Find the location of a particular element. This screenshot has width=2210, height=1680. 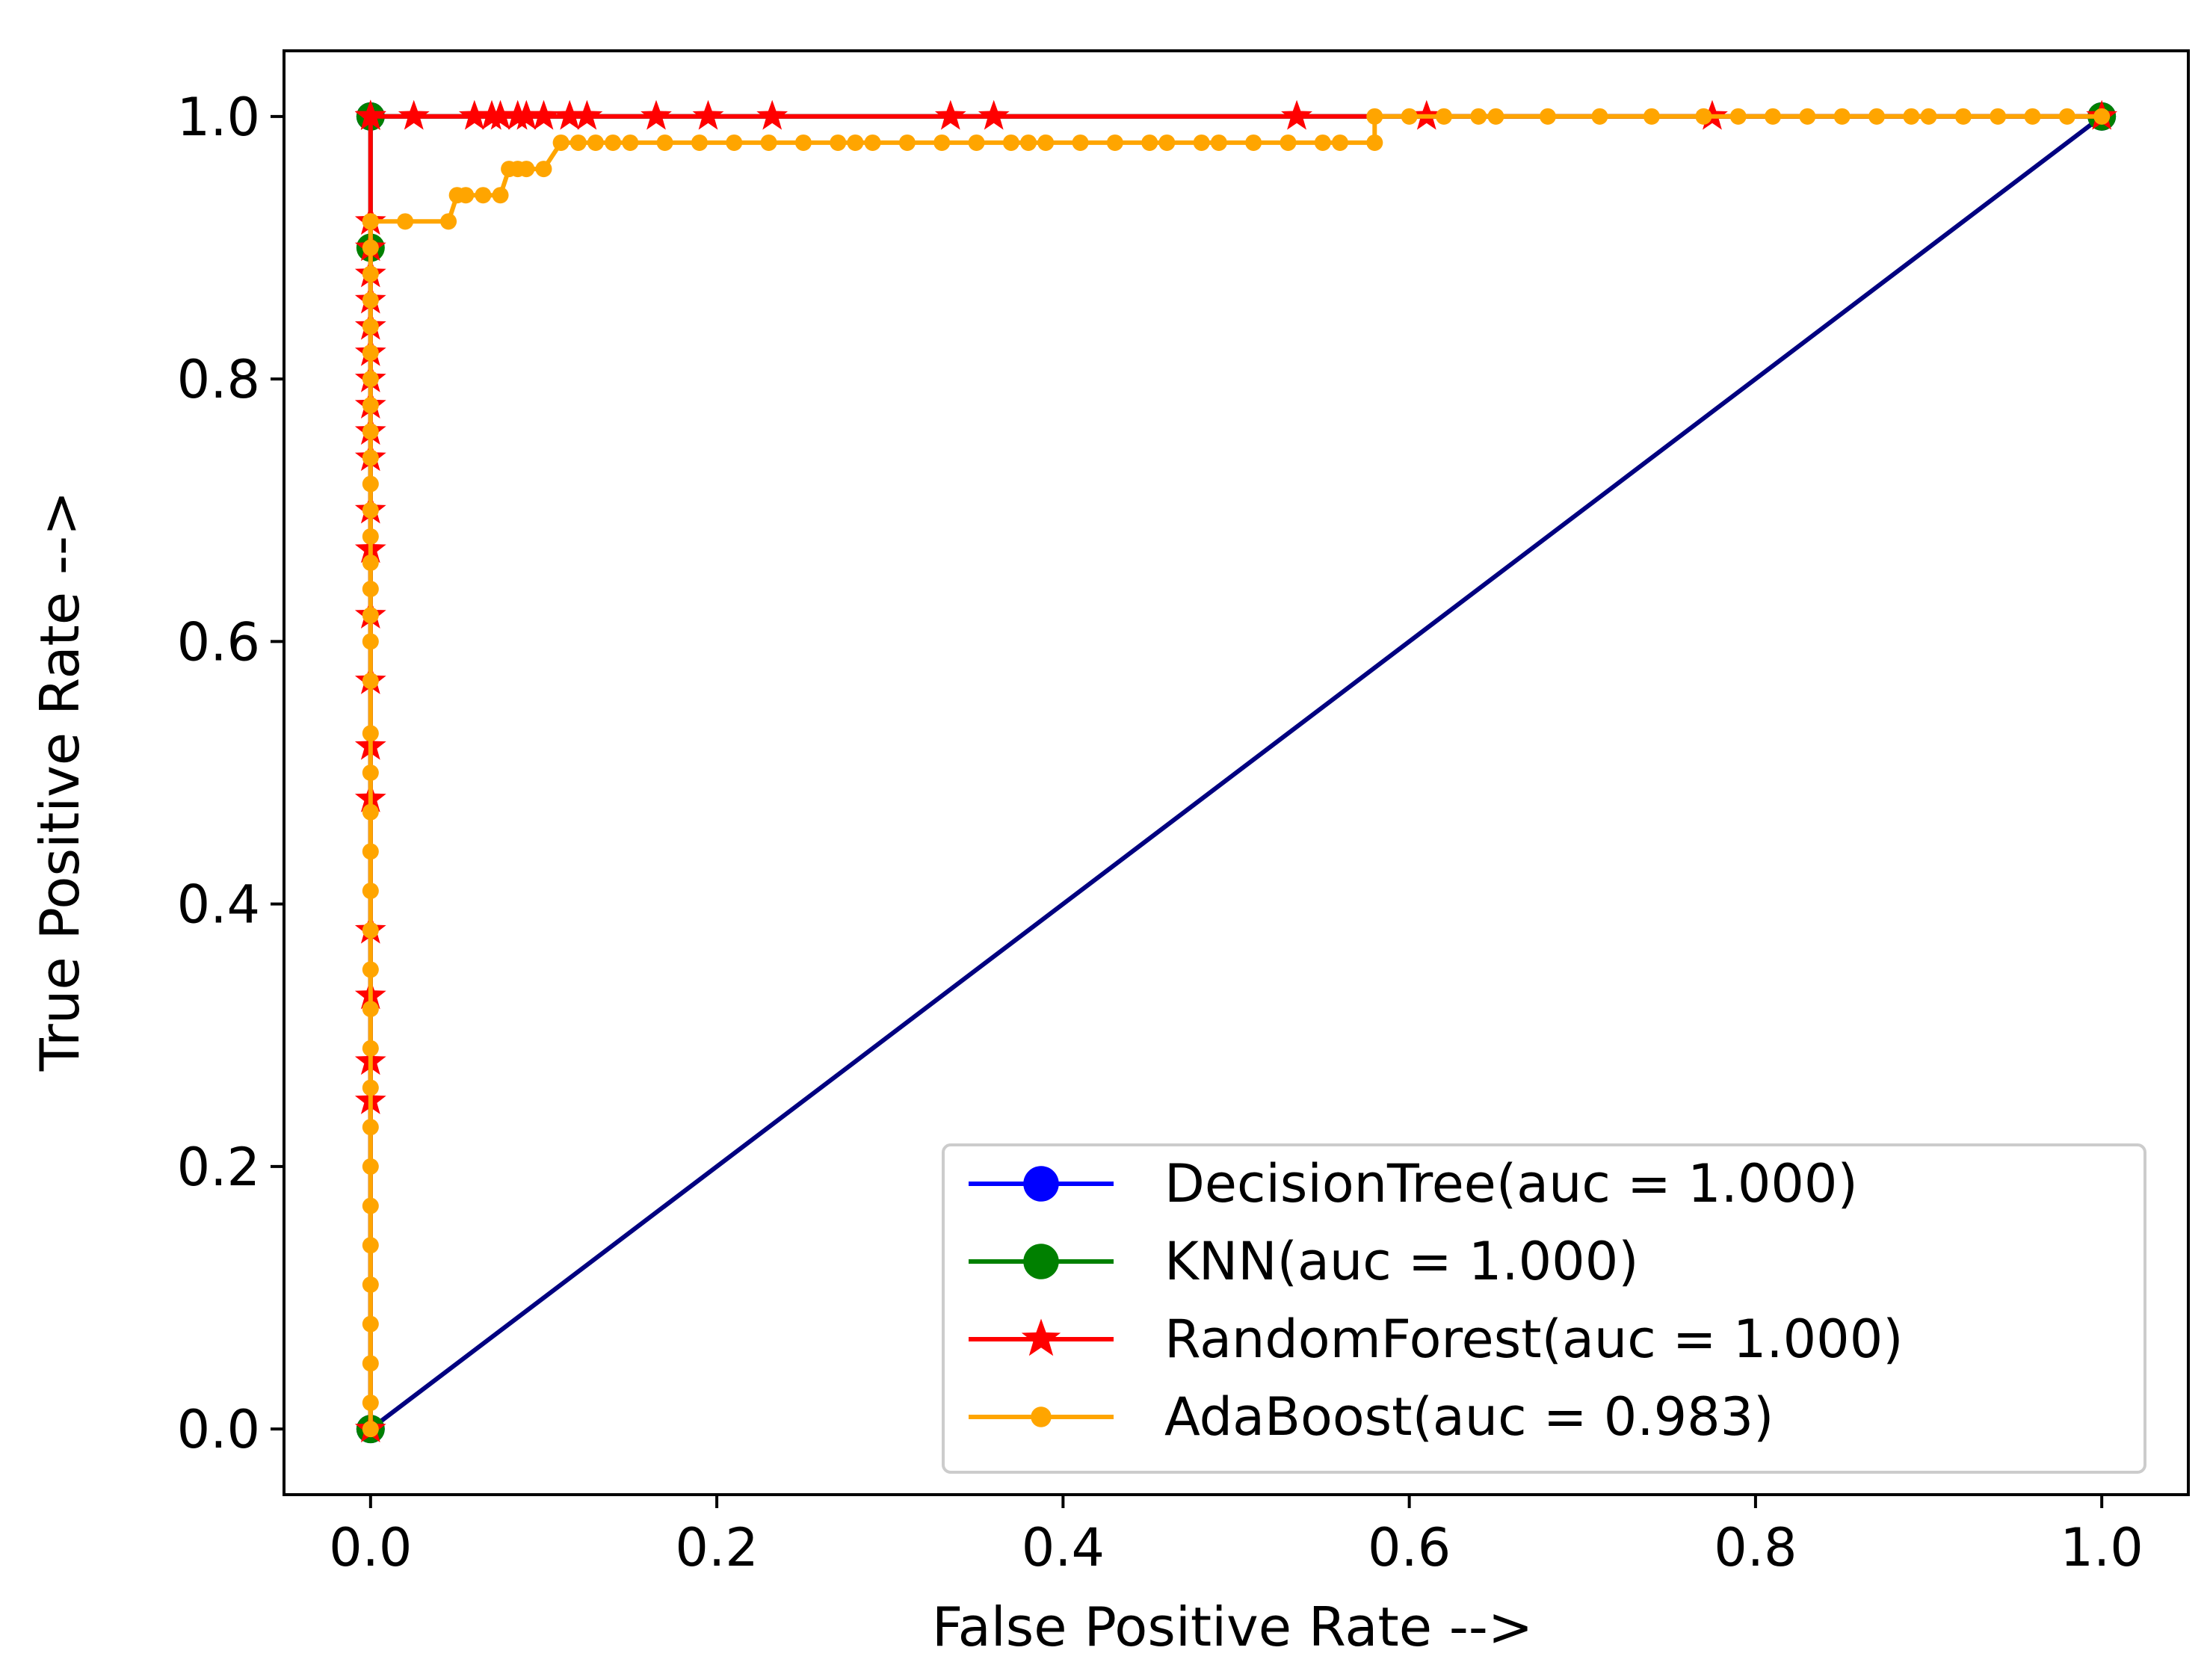

legend-label-knn: KNN(auc = 1.000) is located at coordinates (1401, 1261).